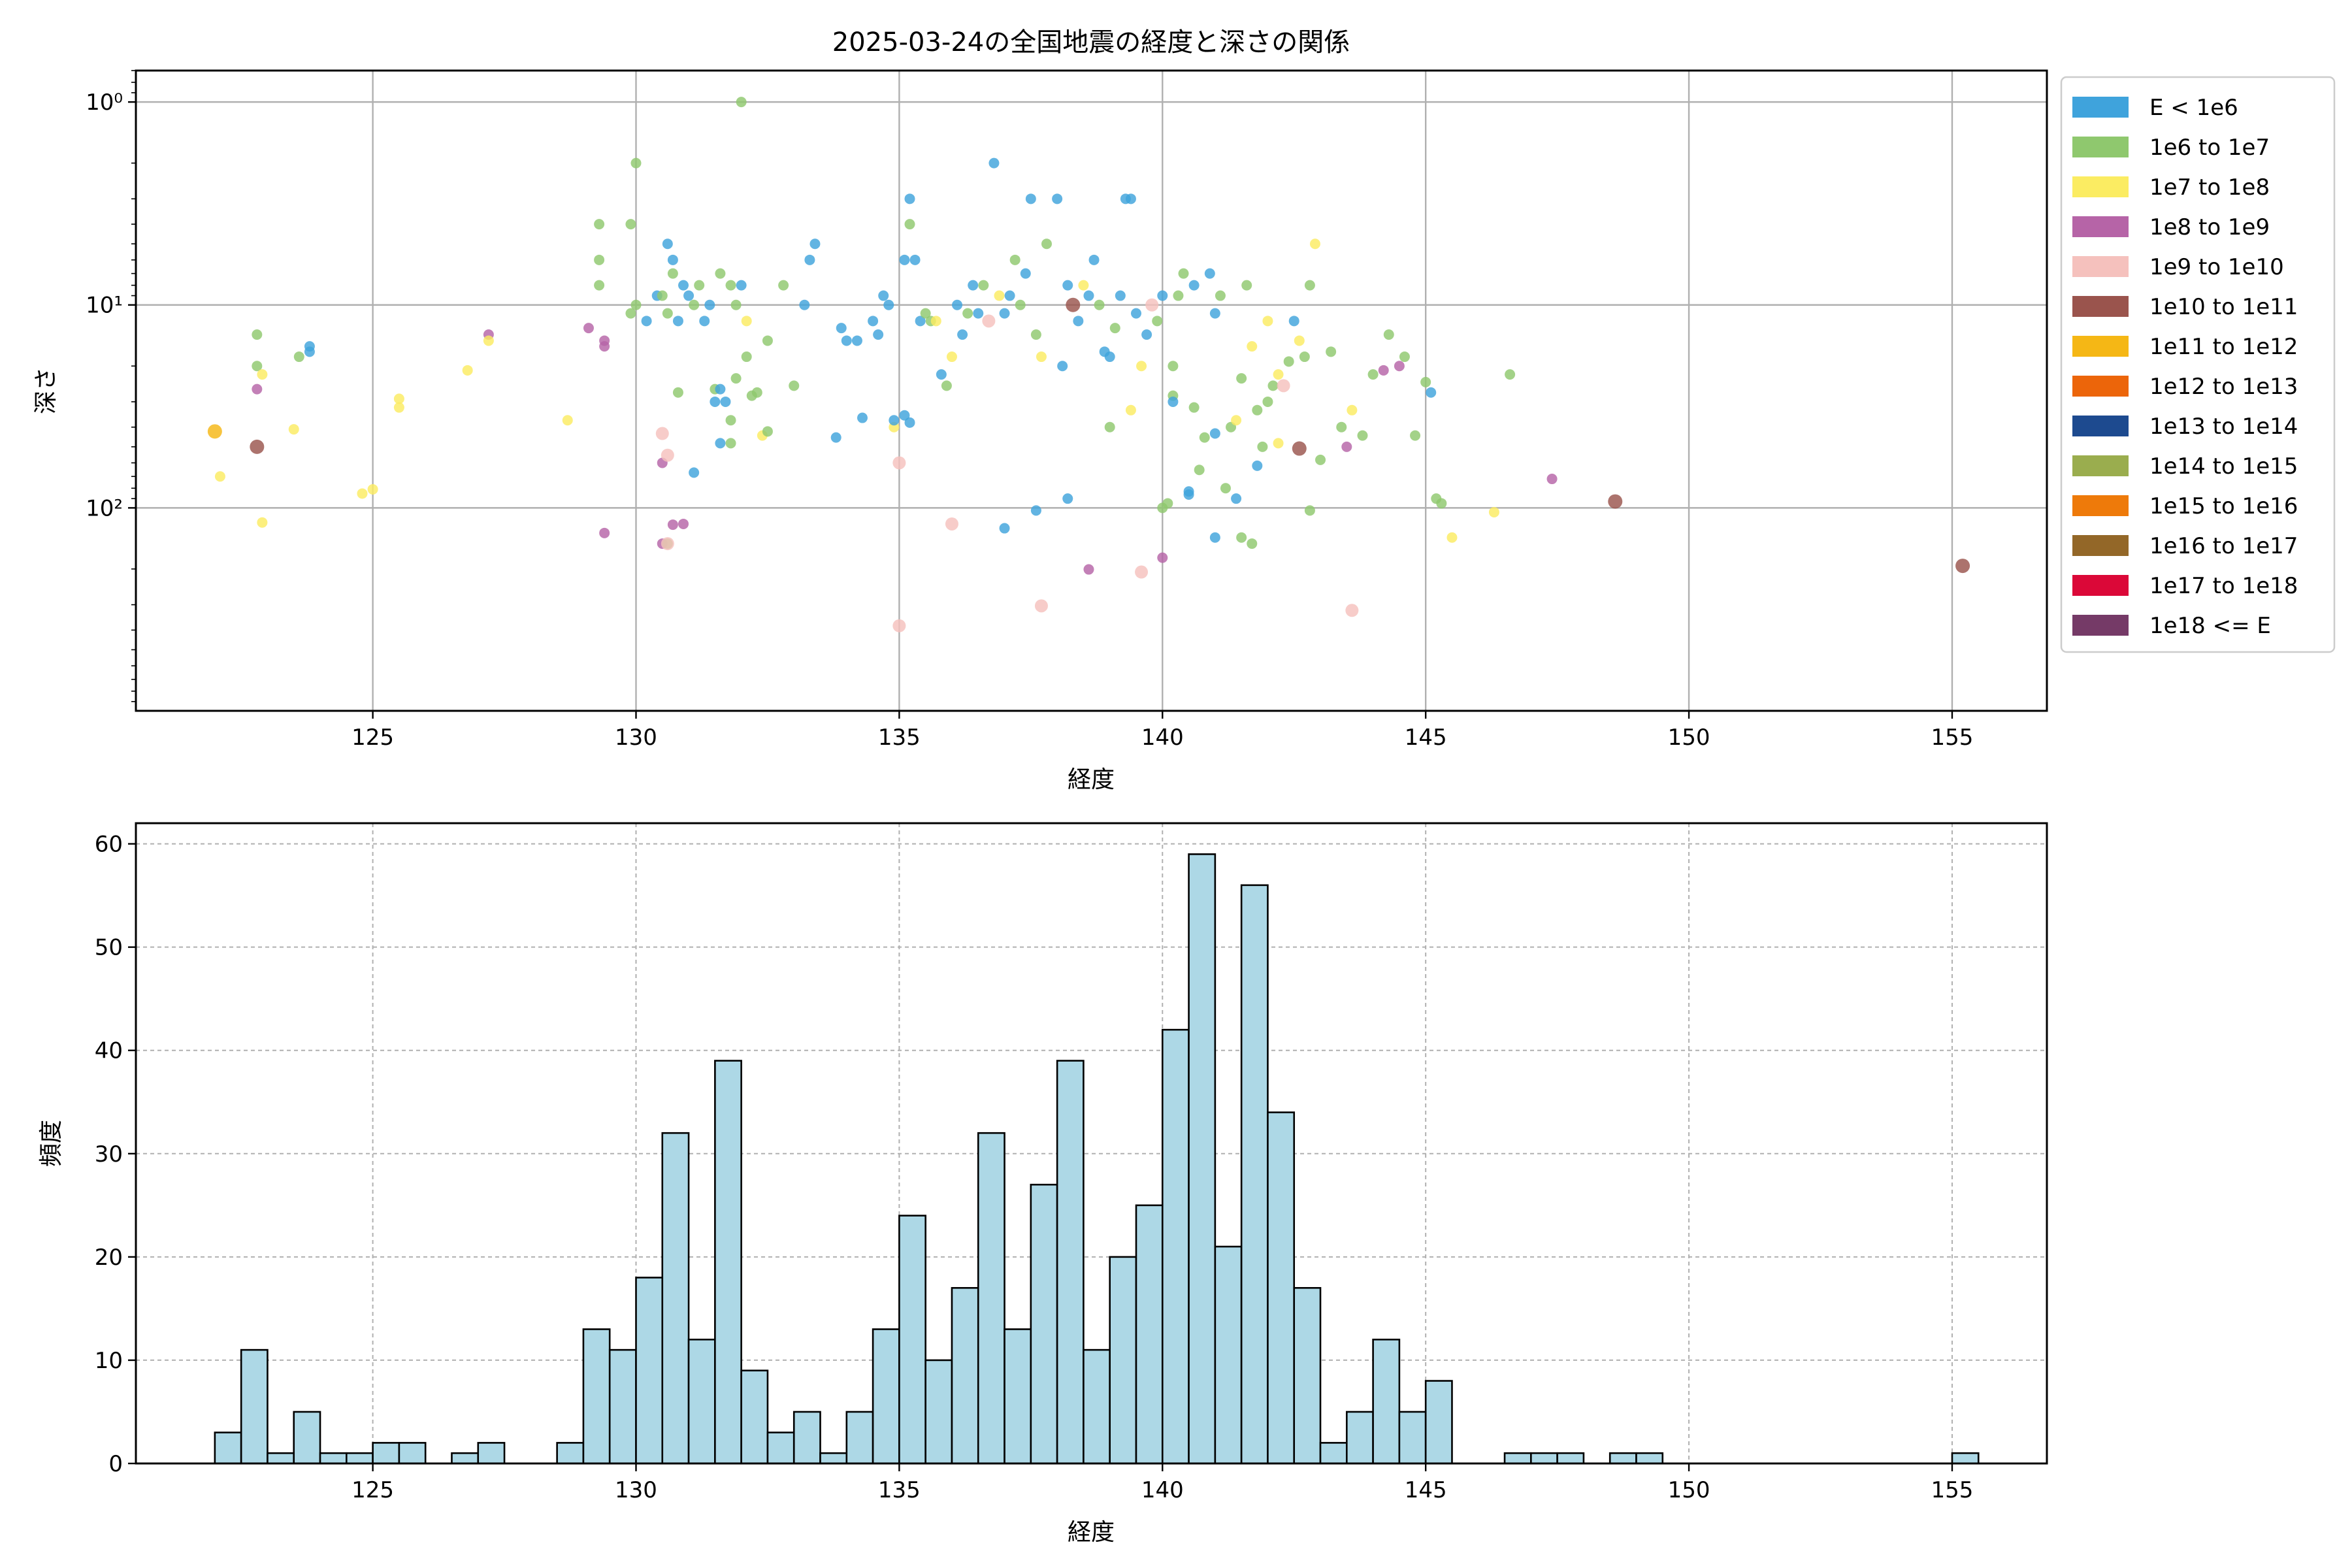  I want to click on hist-y-ticks: 0 10 20 30 40 50 60, so click(115, 1154).